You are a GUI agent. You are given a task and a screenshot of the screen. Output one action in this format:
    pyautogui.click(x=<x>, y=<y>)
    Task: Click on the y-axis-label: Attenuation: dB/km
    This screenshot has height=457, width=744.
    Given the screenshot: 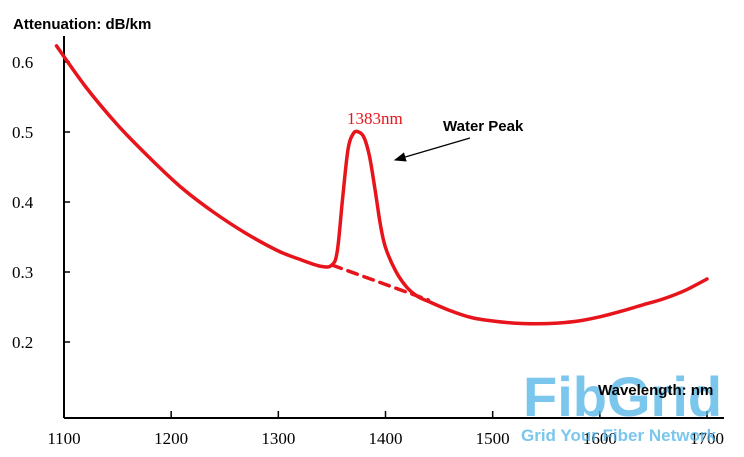 What is the action you would take?
    pyautogui.click(x=82, y=24)
    